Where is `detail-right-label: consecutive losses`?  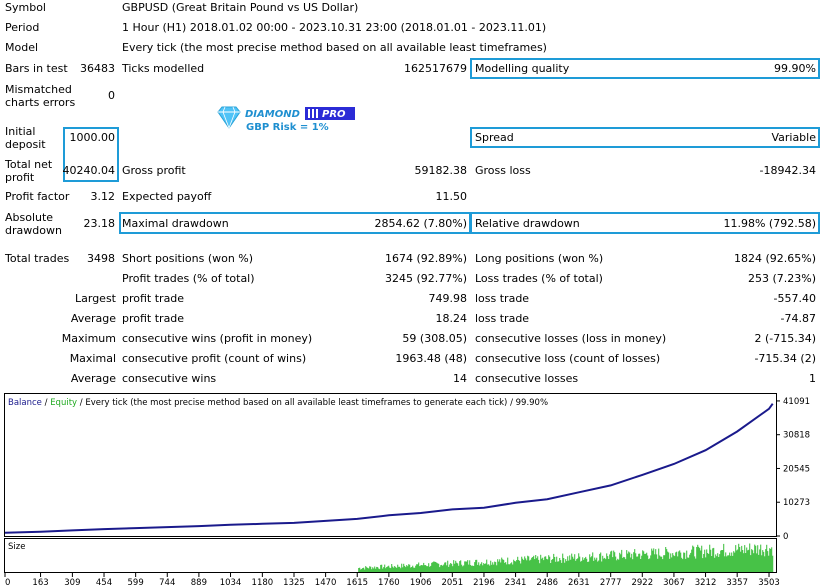
detail-right-label: consecutive losses is located at coordinates (527, 378).